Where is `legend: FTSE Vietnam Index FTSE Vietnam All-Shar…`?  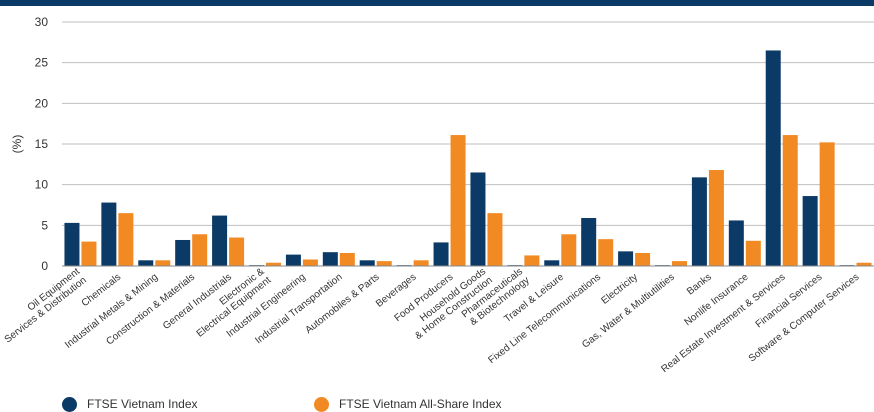
legend: FTSE Vietnam Index FTSE Vietnam All-Shar… is located at coordinates (412, 404).